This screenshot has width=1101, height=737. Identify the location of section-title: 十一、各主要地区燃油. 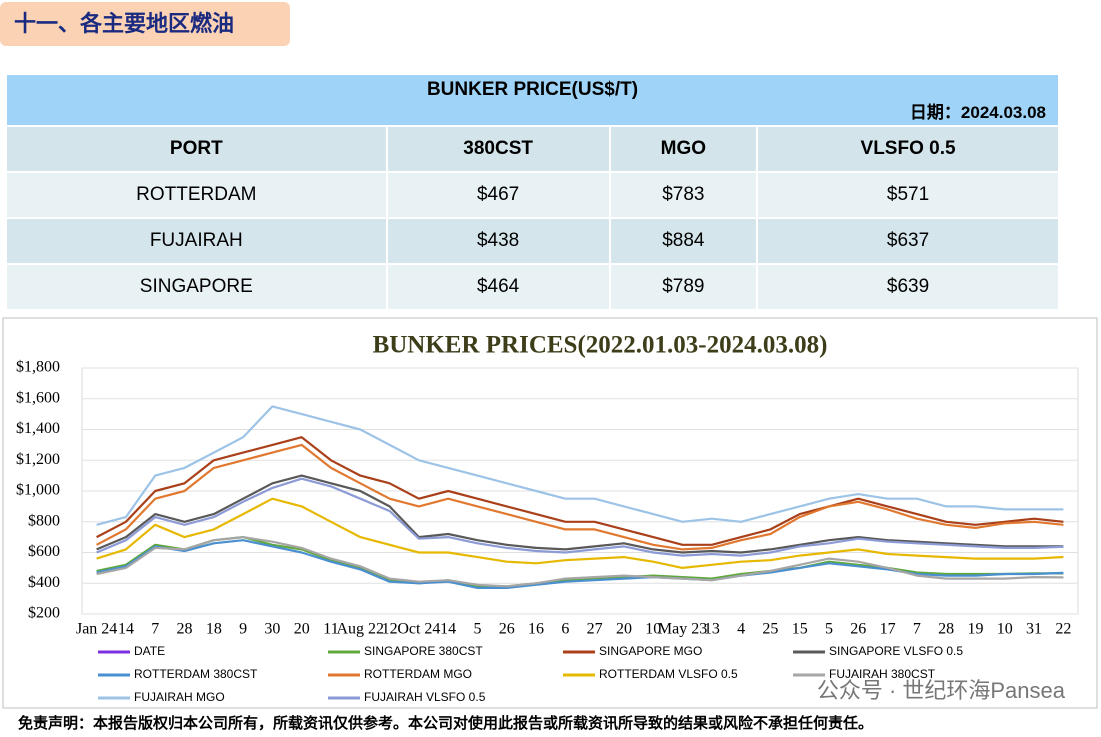
(145, 24).